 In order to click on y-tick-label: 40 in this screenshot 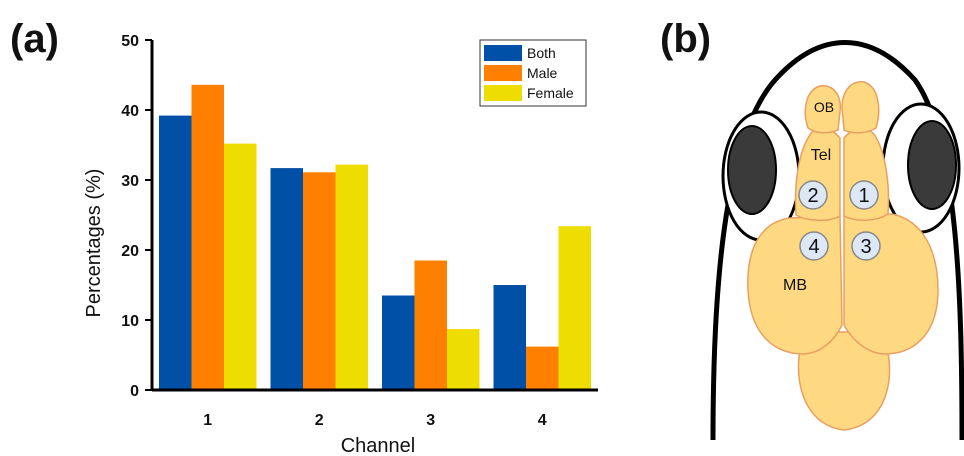, I will do `click(130, 111)`.